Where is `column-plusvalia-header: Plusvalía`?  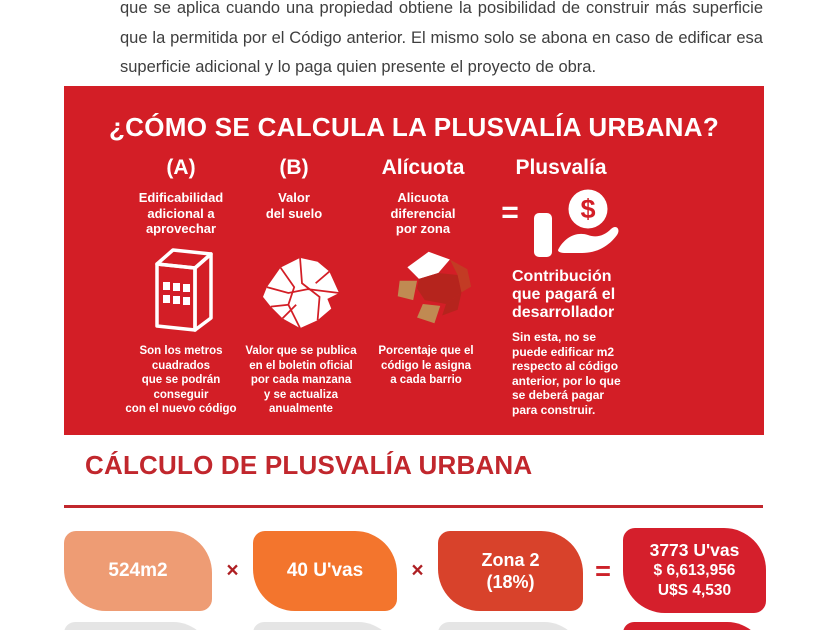 column-plusvalia-header: Plusvalía is located at coordinates (561, 167).